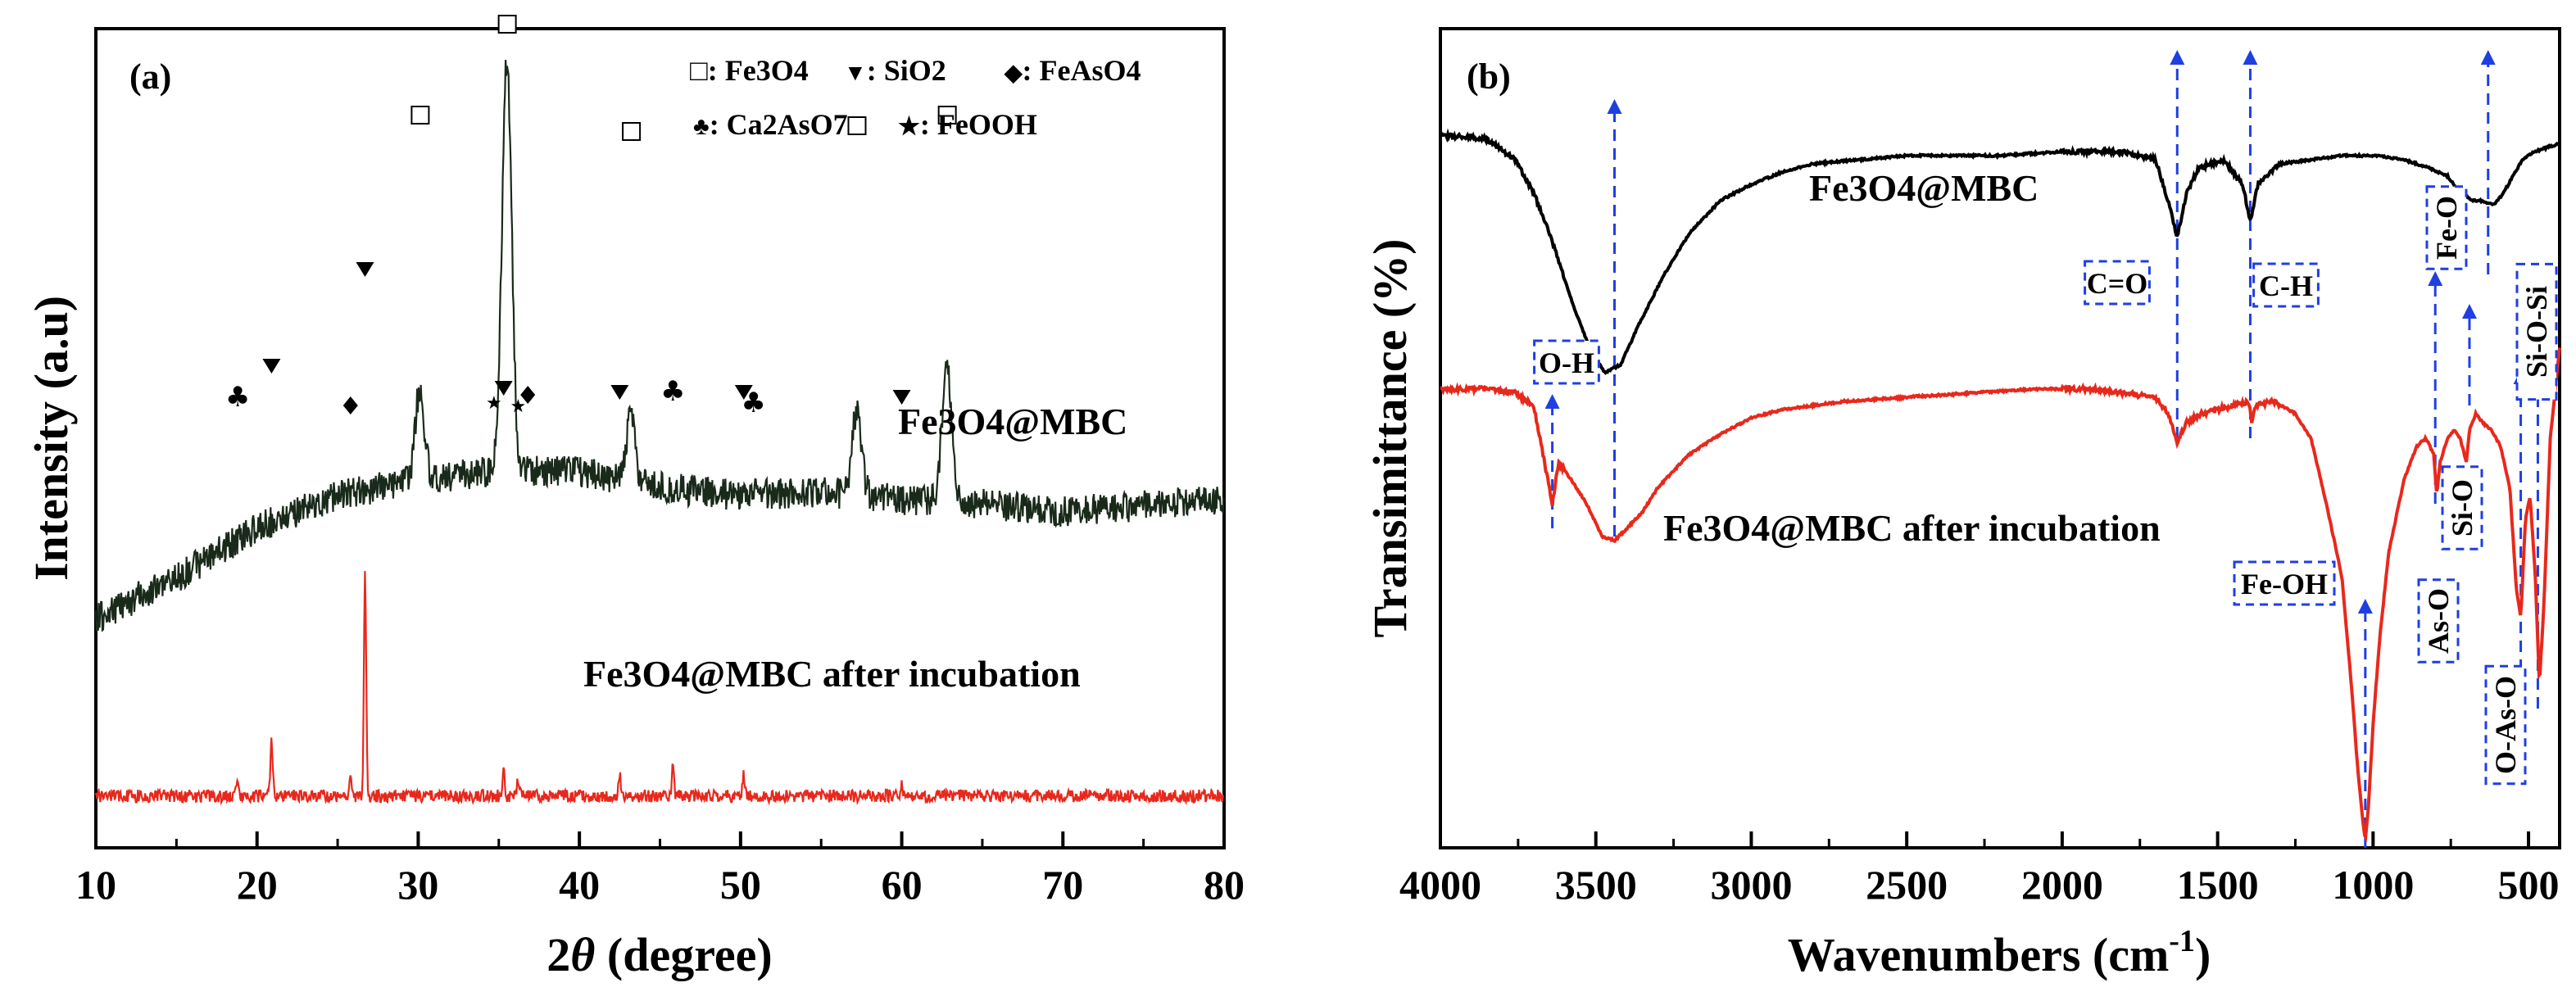 This screenshot has width=2576, height=1001. I want to click on legend-ca2aso7-text: : Ca2AsO7, so click(779, 124).